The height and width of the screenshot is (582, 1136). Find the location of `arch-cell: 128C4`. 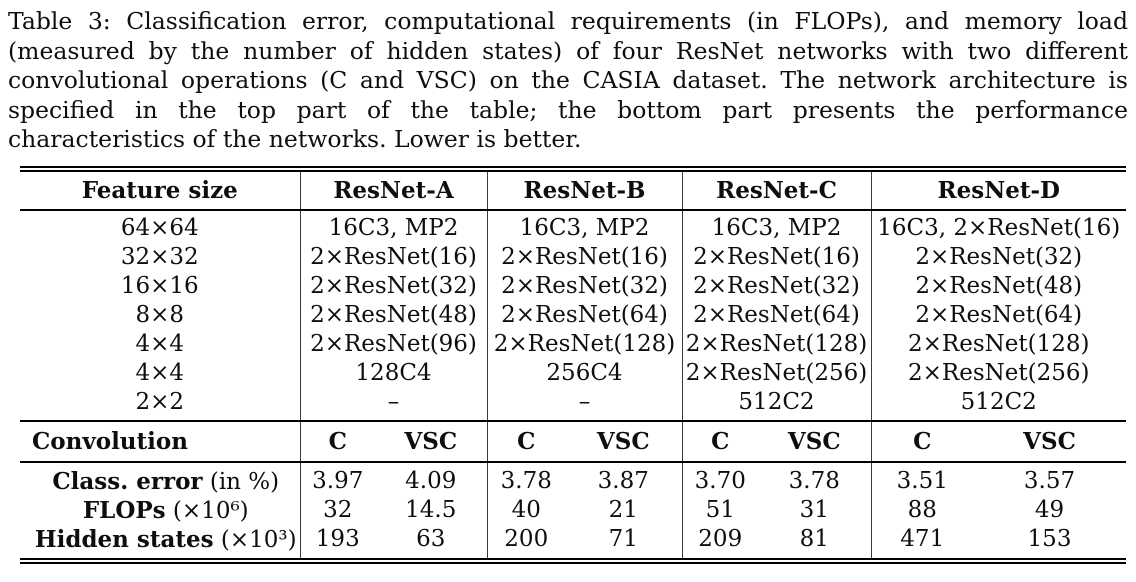

arch-cell: 128C4 is located at coordinates (393, 373).